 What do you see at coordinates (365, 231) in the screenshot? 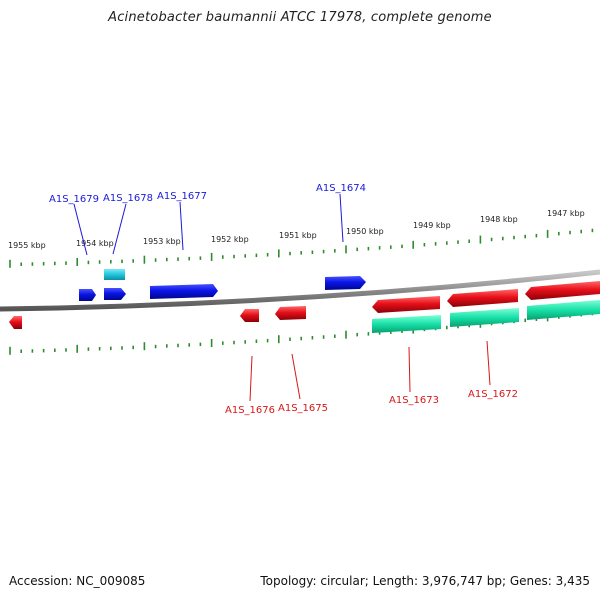
I see `scale-label-1950: 1950 kbp` at bounding box center [365, 231].